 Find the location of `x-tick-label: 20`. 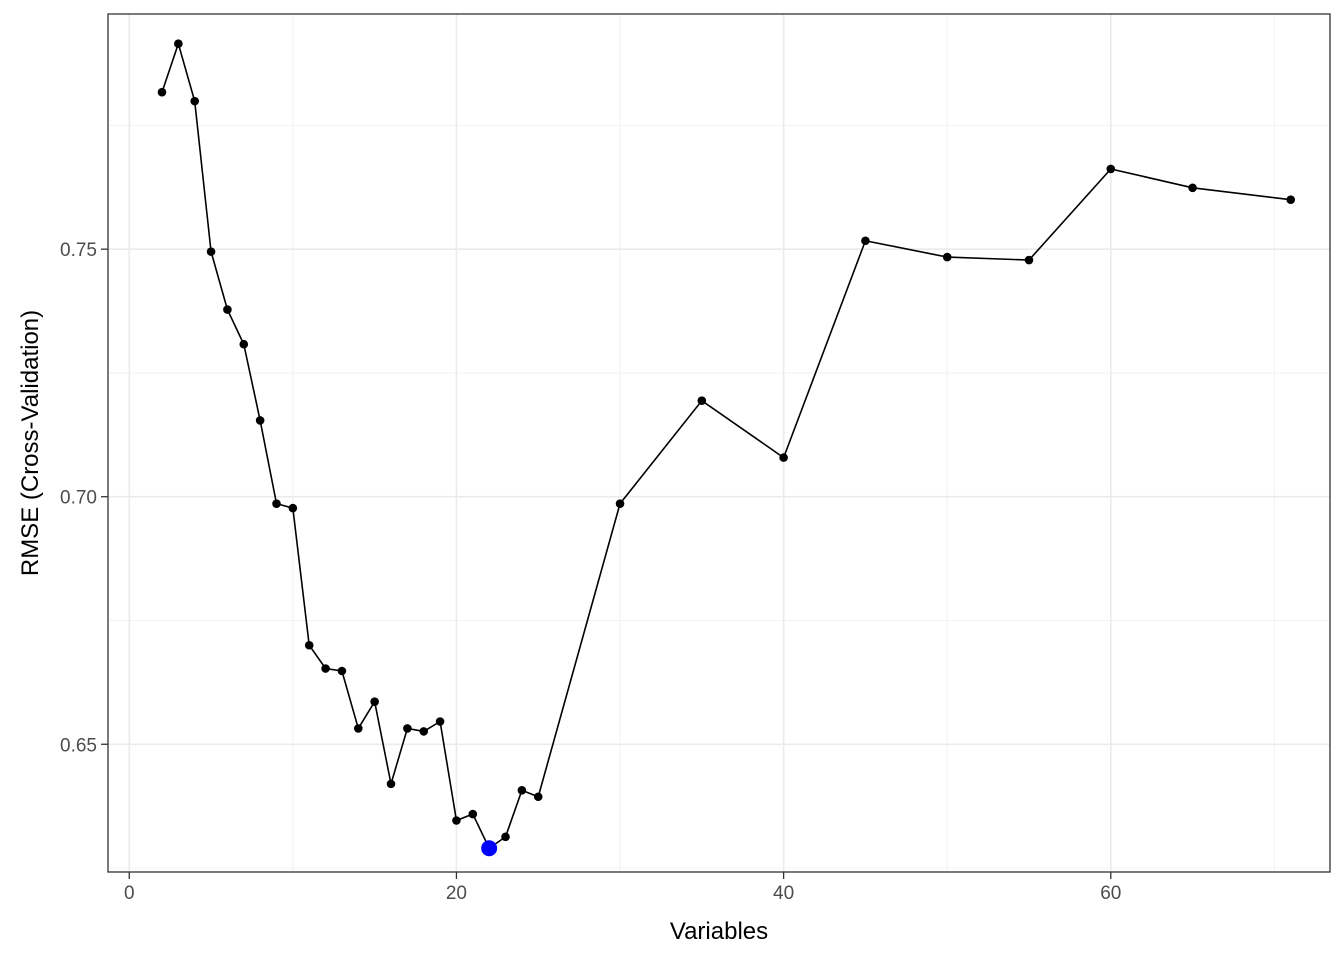

x-tick-label: 20 is located at coordinates (456, 893).